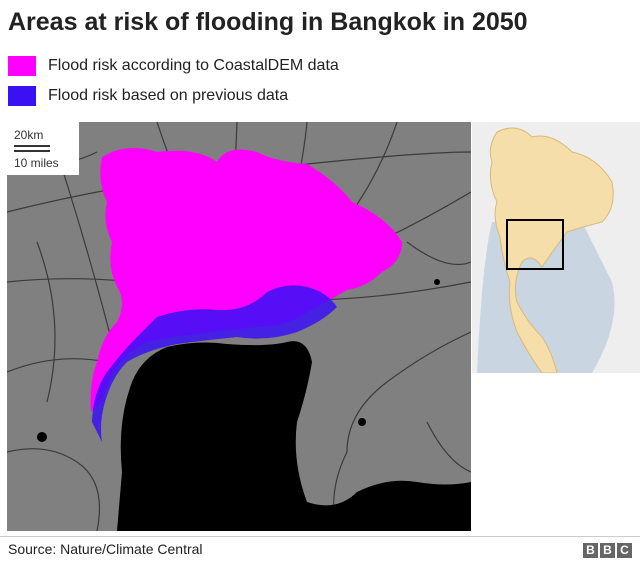  What do you see at coordinates (22, 96) in the screenshot?
I see `legend-swatch-previous` at bounding box center [22, 96].